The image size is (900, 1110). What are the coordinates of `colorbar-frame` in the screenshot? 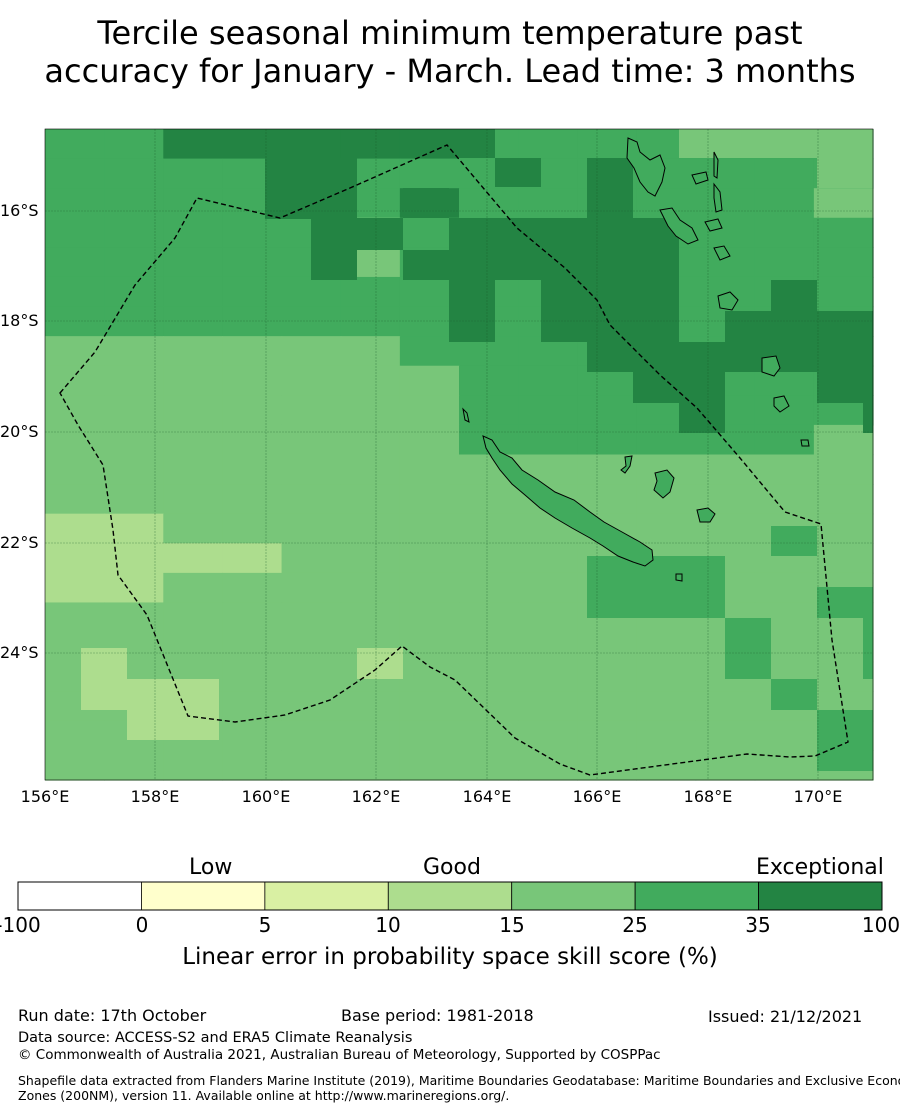 It's located at (450, 896).